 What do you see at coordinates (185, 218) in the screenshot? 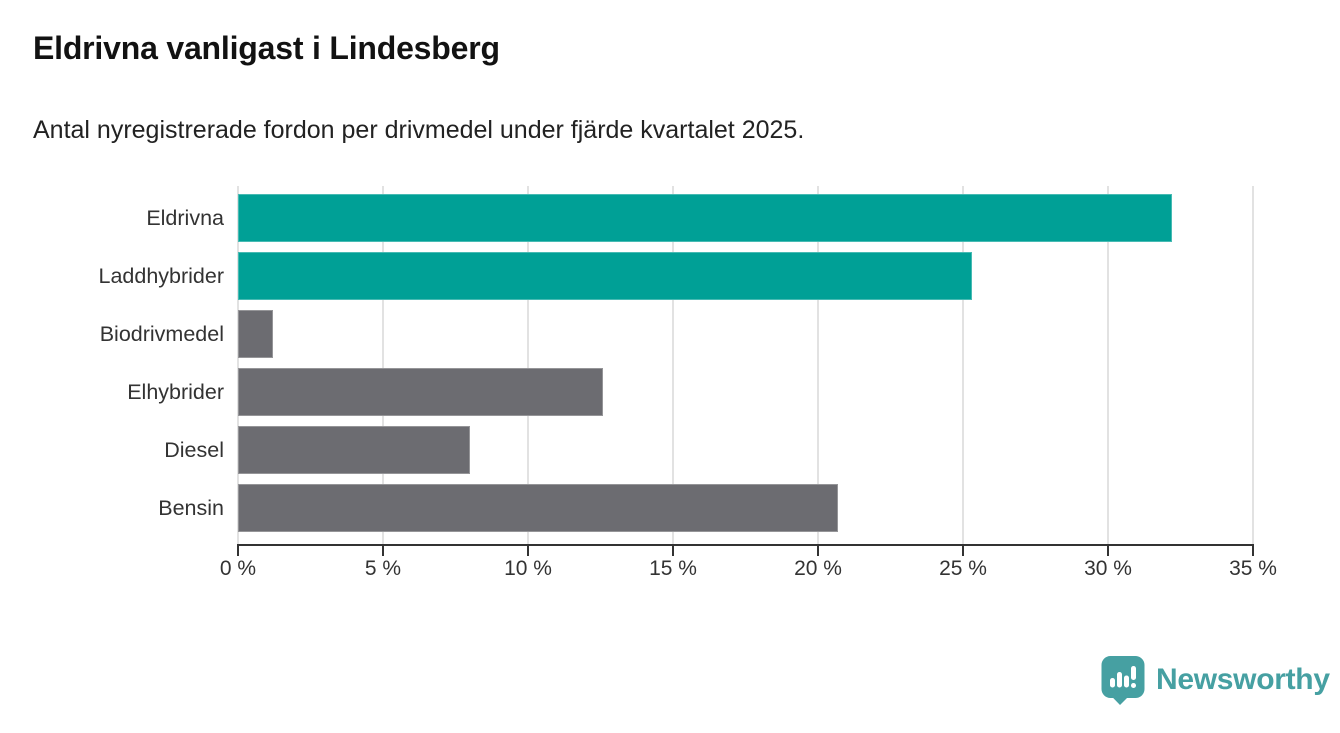
I see `category-label: Eldrivna` at bounding box center [185, 218].